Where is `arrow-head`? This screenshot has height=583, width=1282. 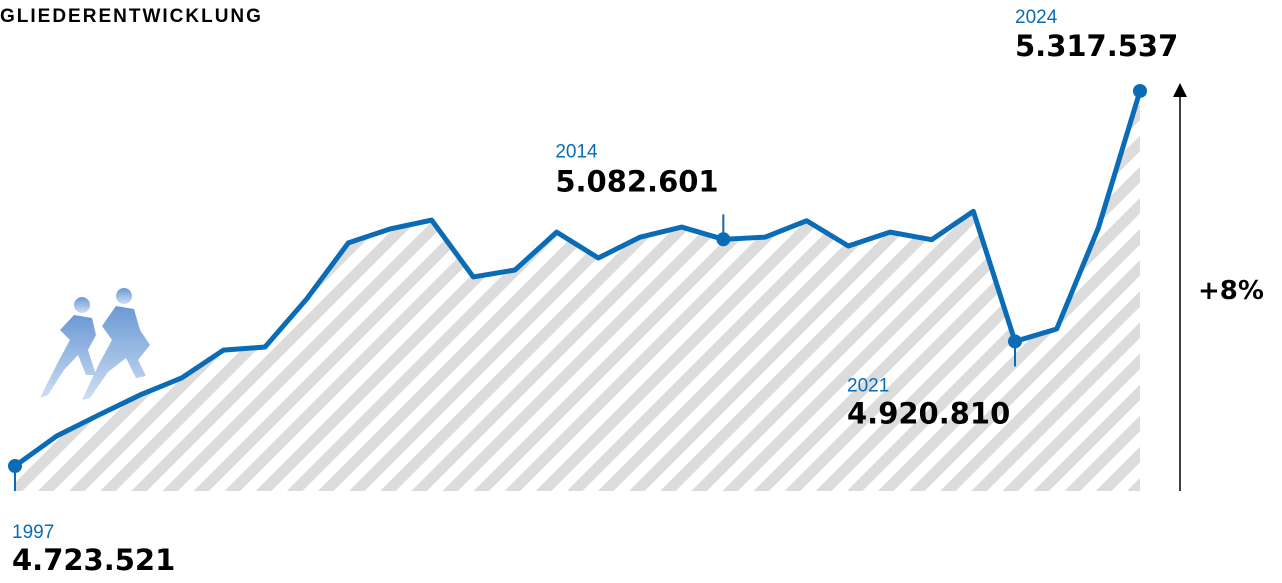 arrow-head is located at coordinates (1180, 89).